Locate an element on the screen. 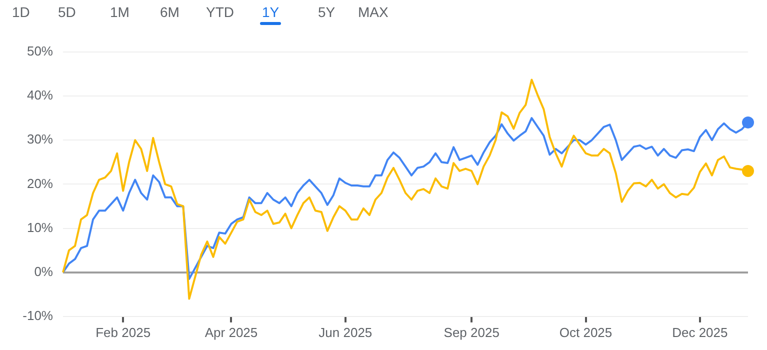 This screenshot has width=767, height=350. x-tick-label: Dec 2025 is located at coordinates (700, 332).